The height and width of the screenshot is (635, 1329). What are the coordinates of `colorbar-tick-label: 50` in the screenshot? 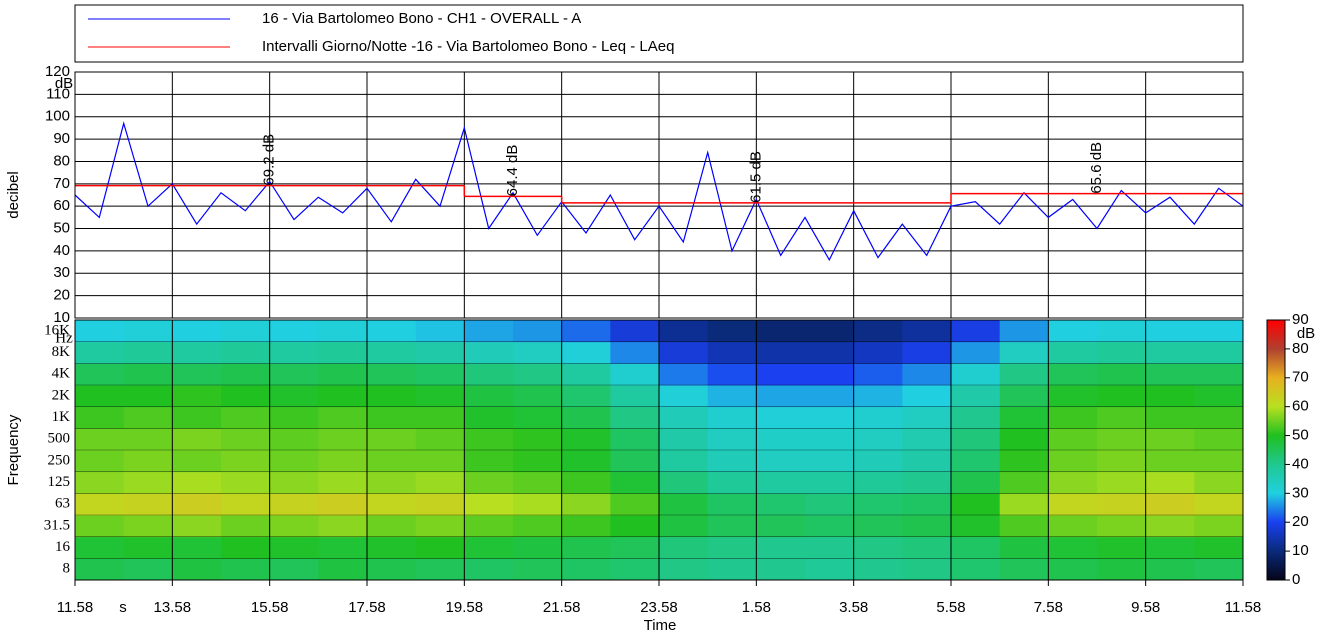 It's located at (1300, 435).